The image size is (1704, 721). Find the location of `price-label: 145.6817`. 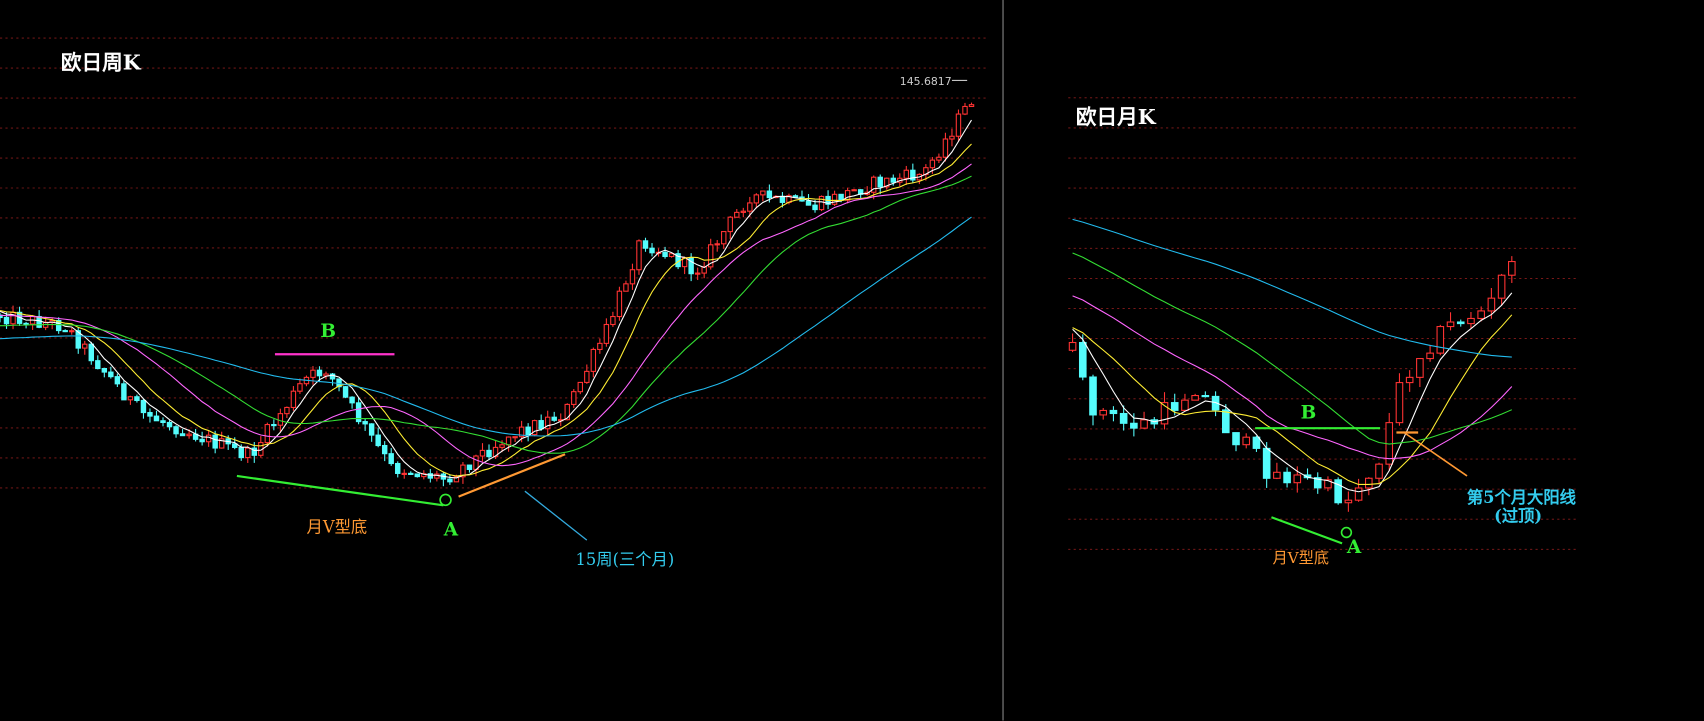

price-label: 145.6817 is located at coordinates (926, 81).